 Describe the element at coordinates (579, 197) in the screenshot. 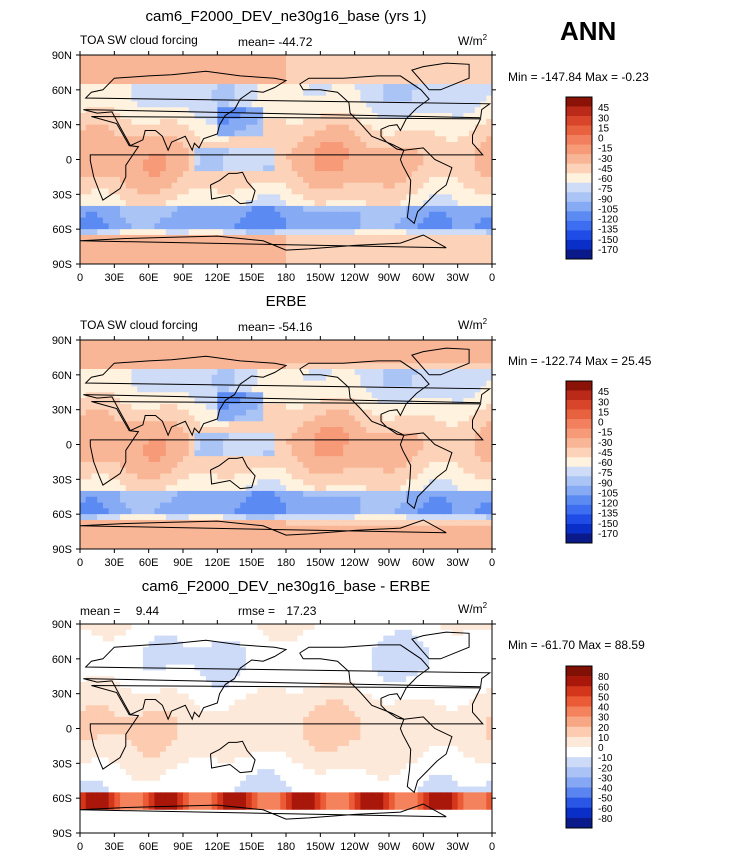

I see `colorbar-swatch` at that location.